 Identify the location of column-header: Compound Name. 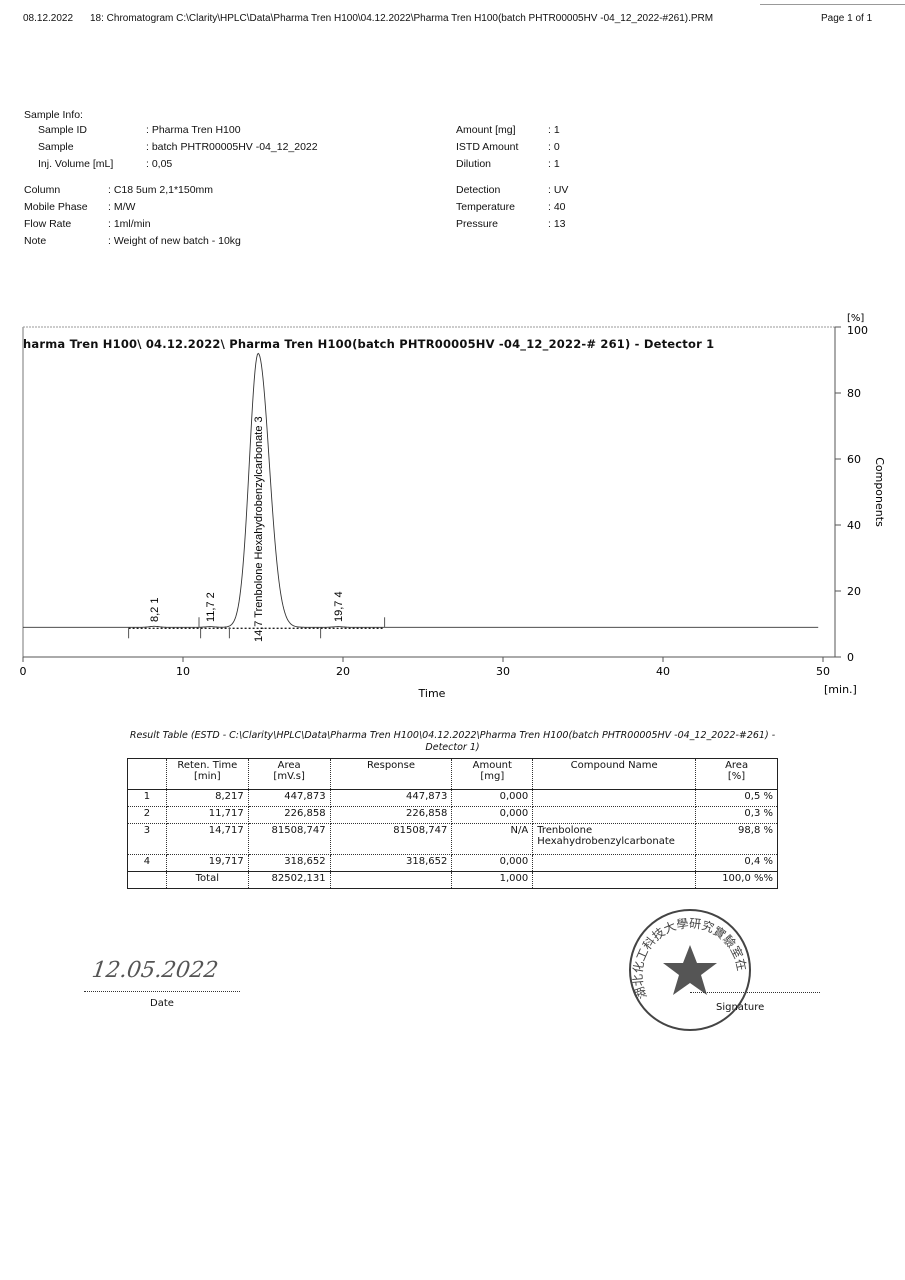
(614, 774).